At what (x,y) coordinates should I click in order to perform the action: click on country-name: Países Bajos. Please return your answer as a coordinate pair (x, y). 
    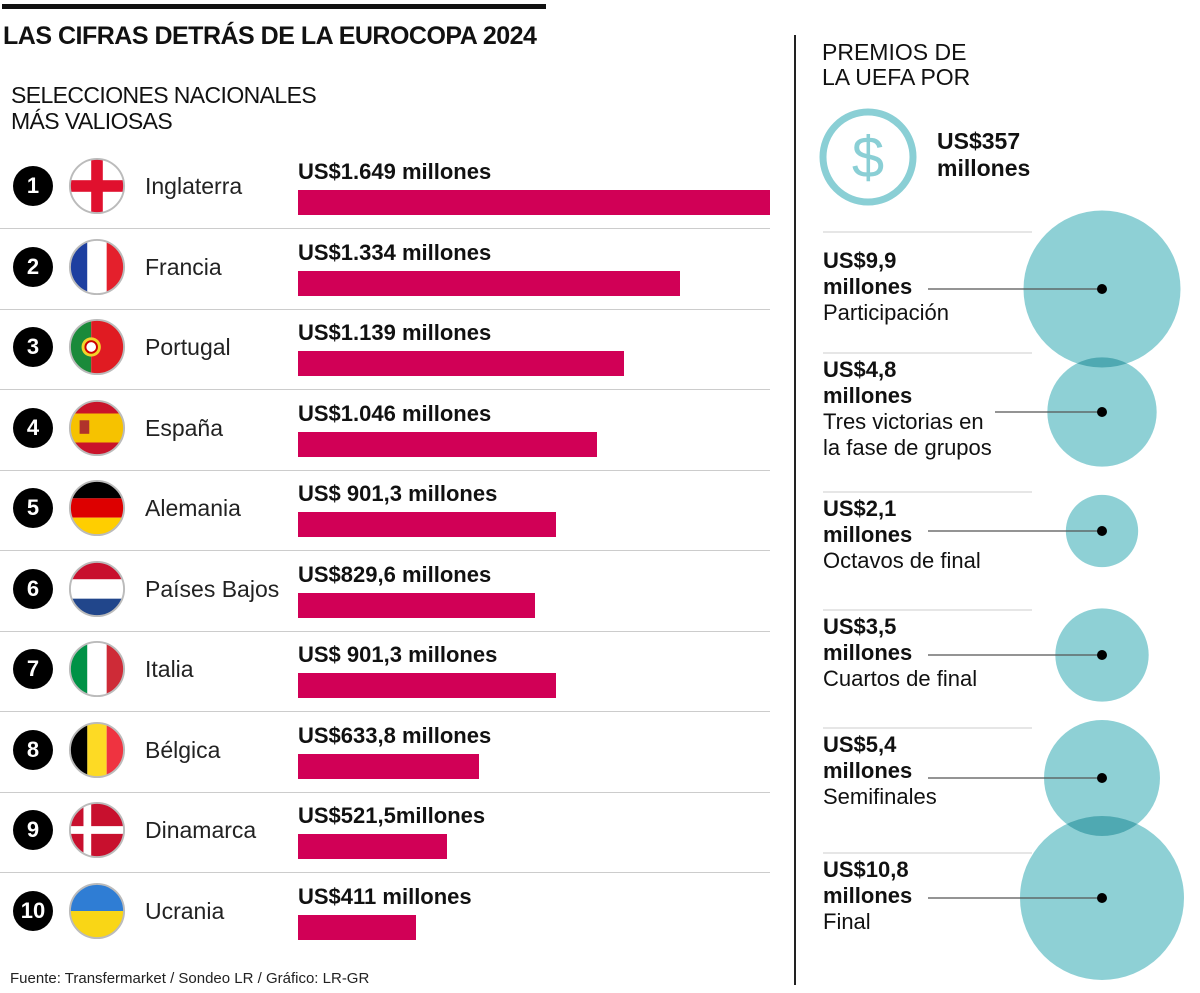
    Looking at the image, I should click on (212, 588).